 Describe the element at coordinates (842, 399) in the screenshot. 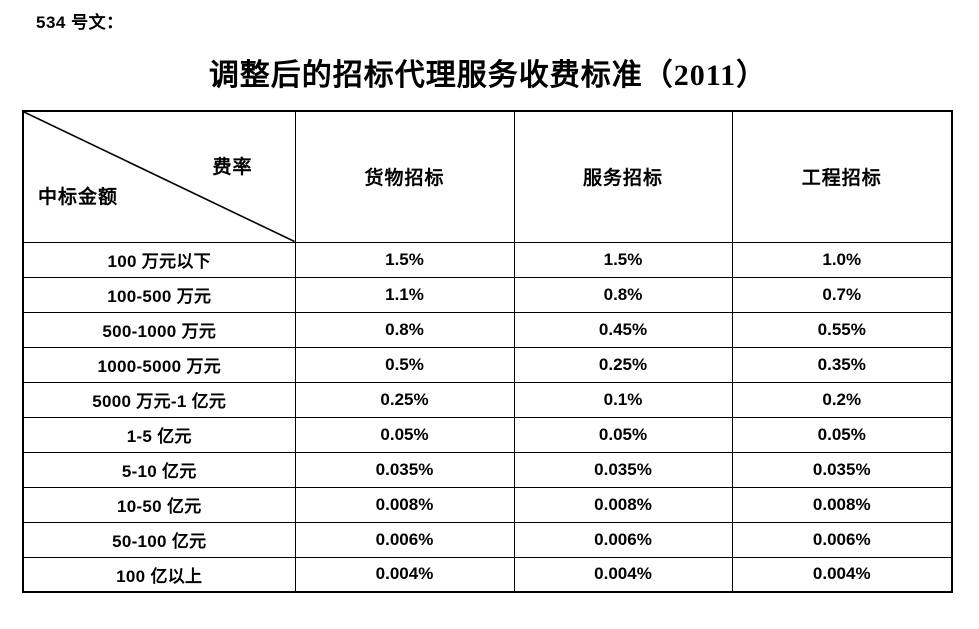

I see `rate-cell: 0.2%` at that location.